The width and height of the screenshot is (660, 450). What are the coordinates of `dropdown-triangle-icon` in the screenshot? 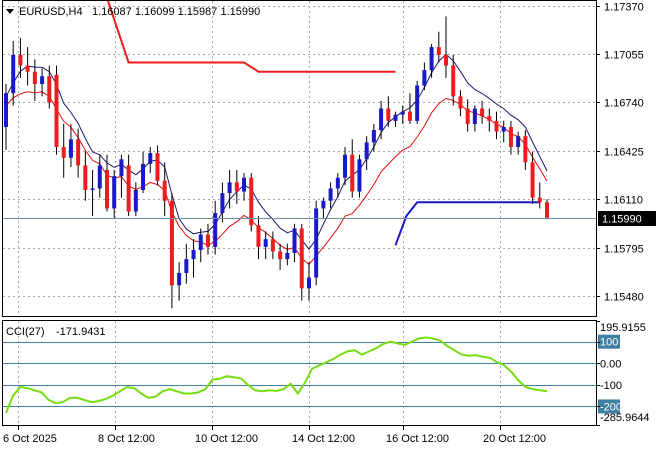 It's located at (10, 11).